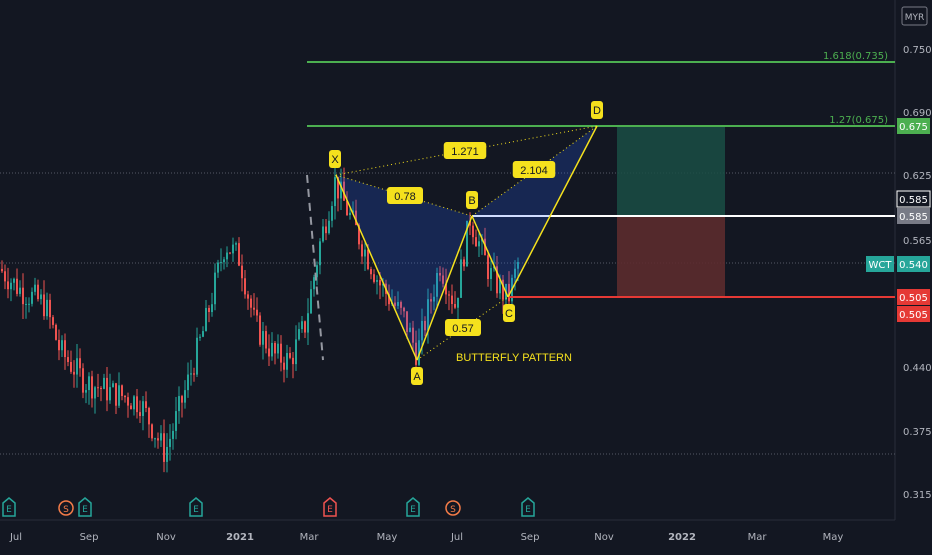 The width and height of the screenshot is (932, 555). Describe the element at coordinates (855, 56) in the screenshot. I see `fib-extension-label: 1.618(0.735)` at that location.